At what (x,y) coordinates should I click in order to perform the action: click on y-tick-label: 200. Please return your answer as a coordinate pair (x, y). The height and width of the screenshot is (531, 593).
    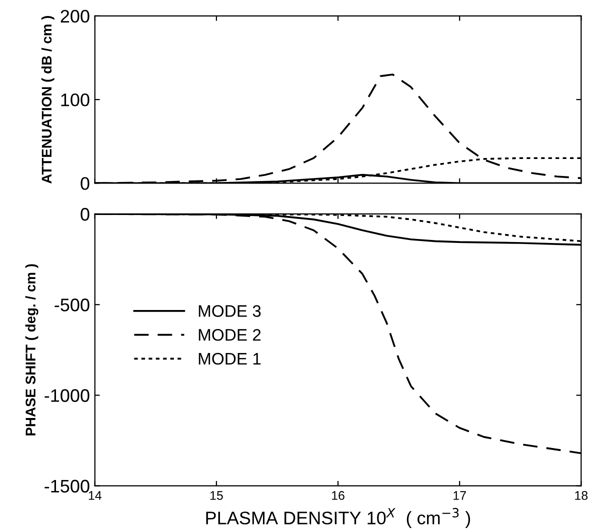
    Looking at the image, I should click on (75, 16).